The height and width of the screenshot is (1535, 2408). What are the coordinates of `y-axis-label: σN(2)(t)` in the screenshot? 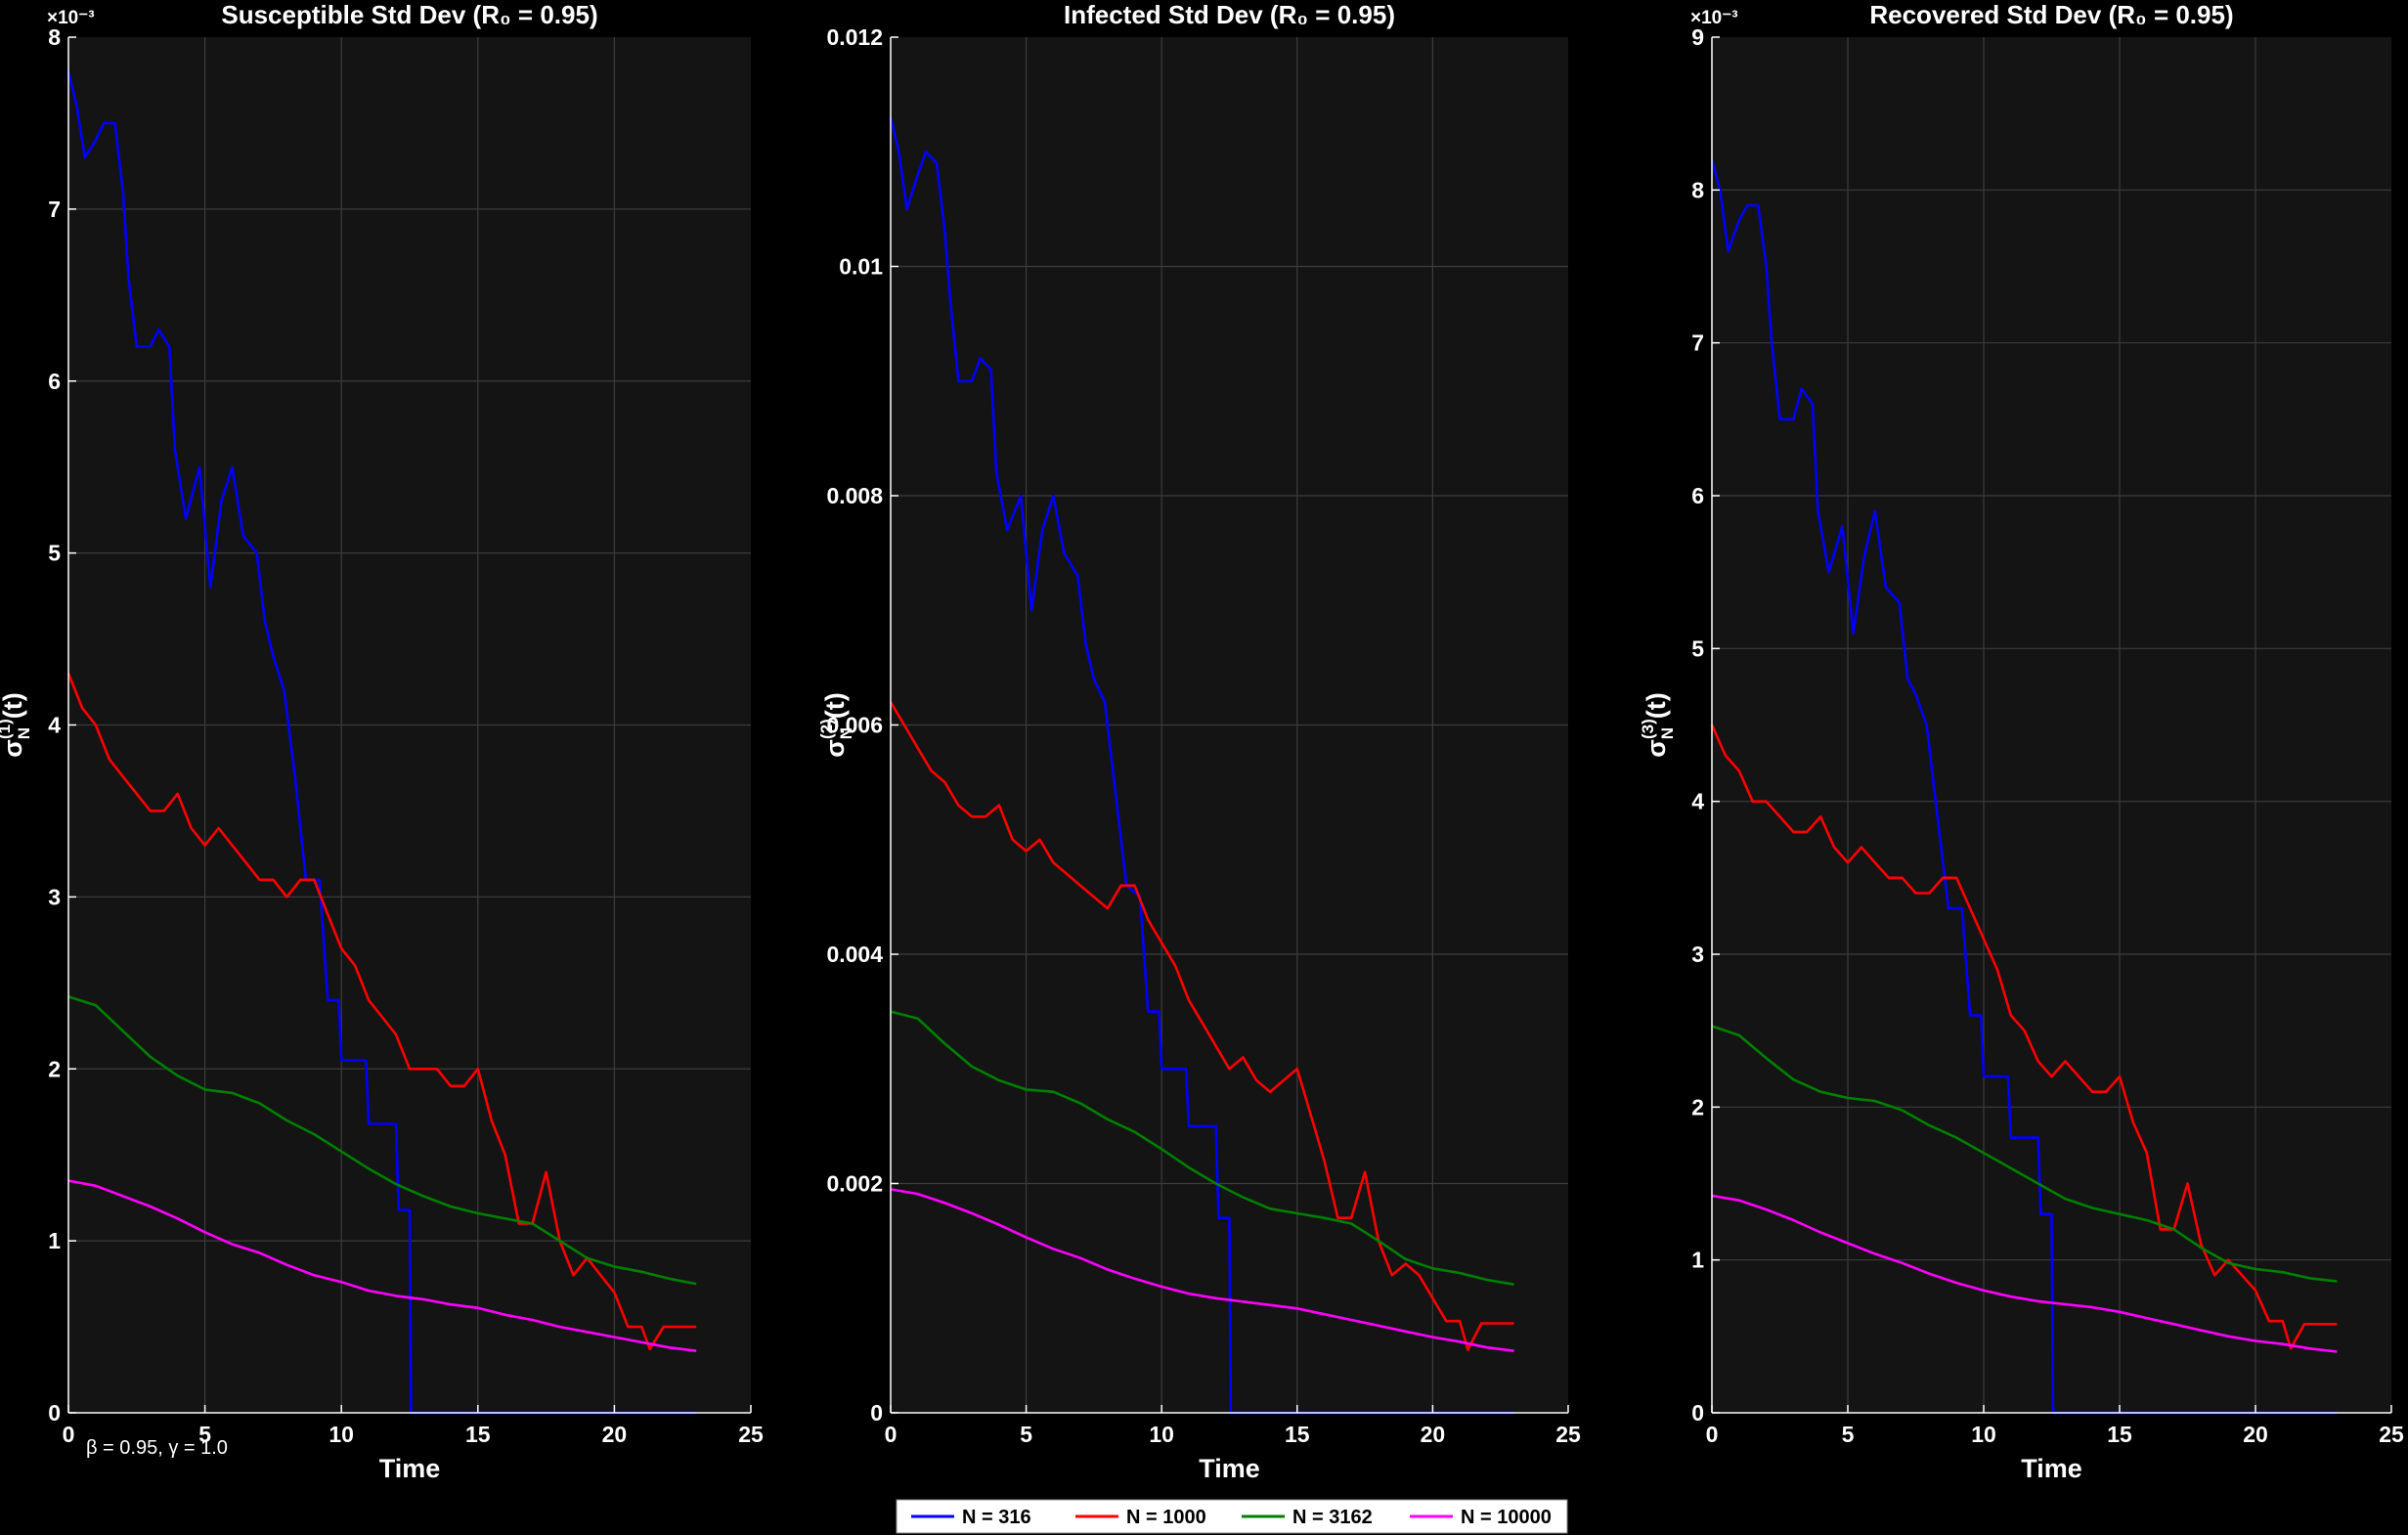 It's located at (836, 725).